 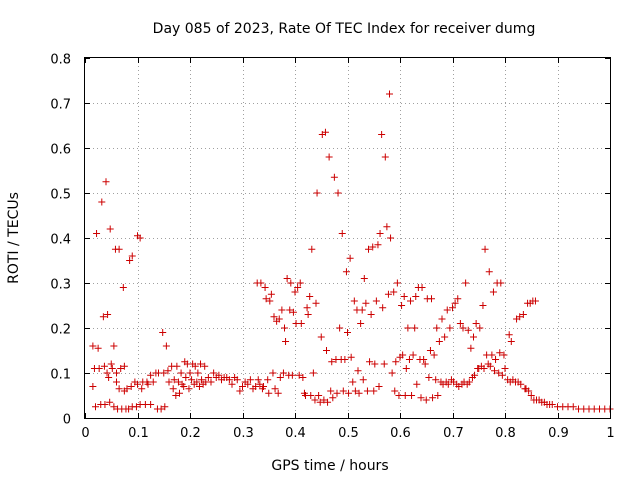 I want to click on x-tick-label: 0.7, so click(x=453, y=433).